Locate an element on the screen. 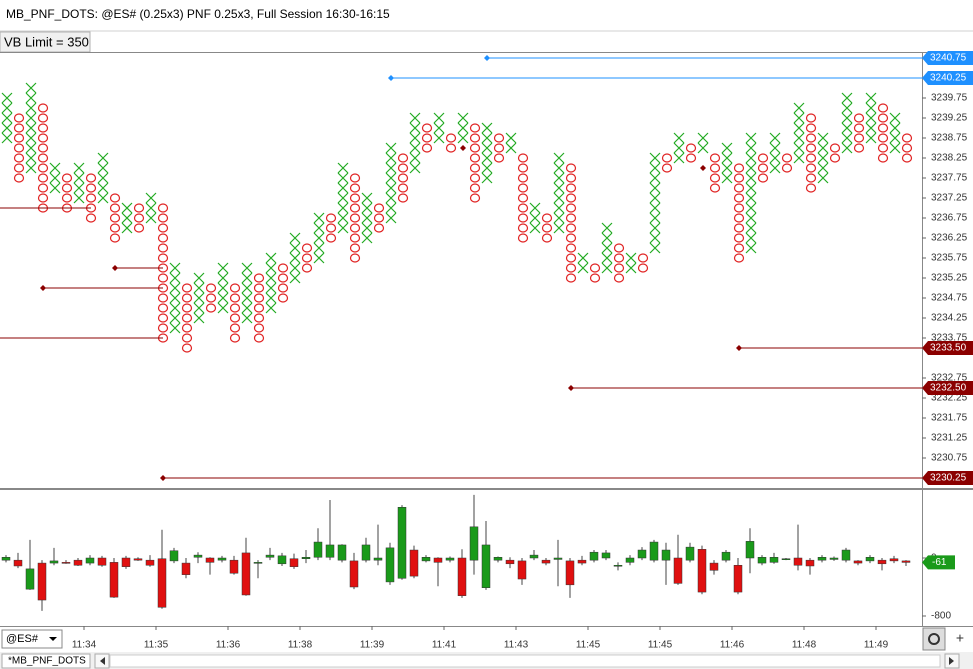  symbol-dropdown is located at coordinates (32, 639).